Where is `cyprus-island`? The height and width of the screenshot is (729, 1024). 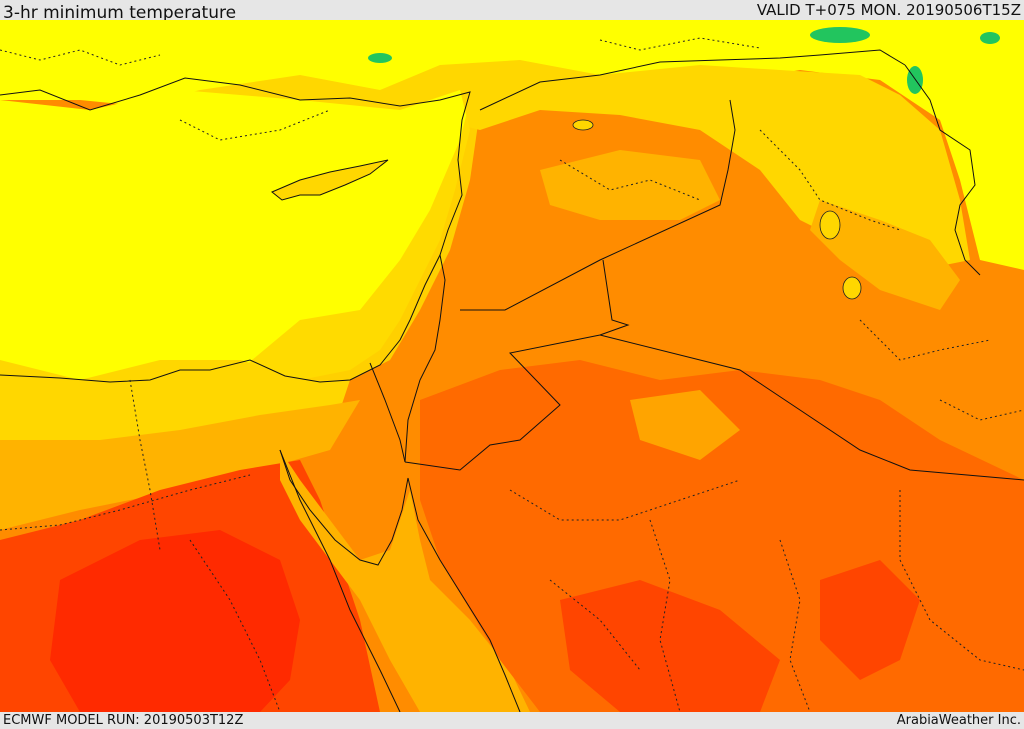 cyprus-island is located at coordinates (330, 180).